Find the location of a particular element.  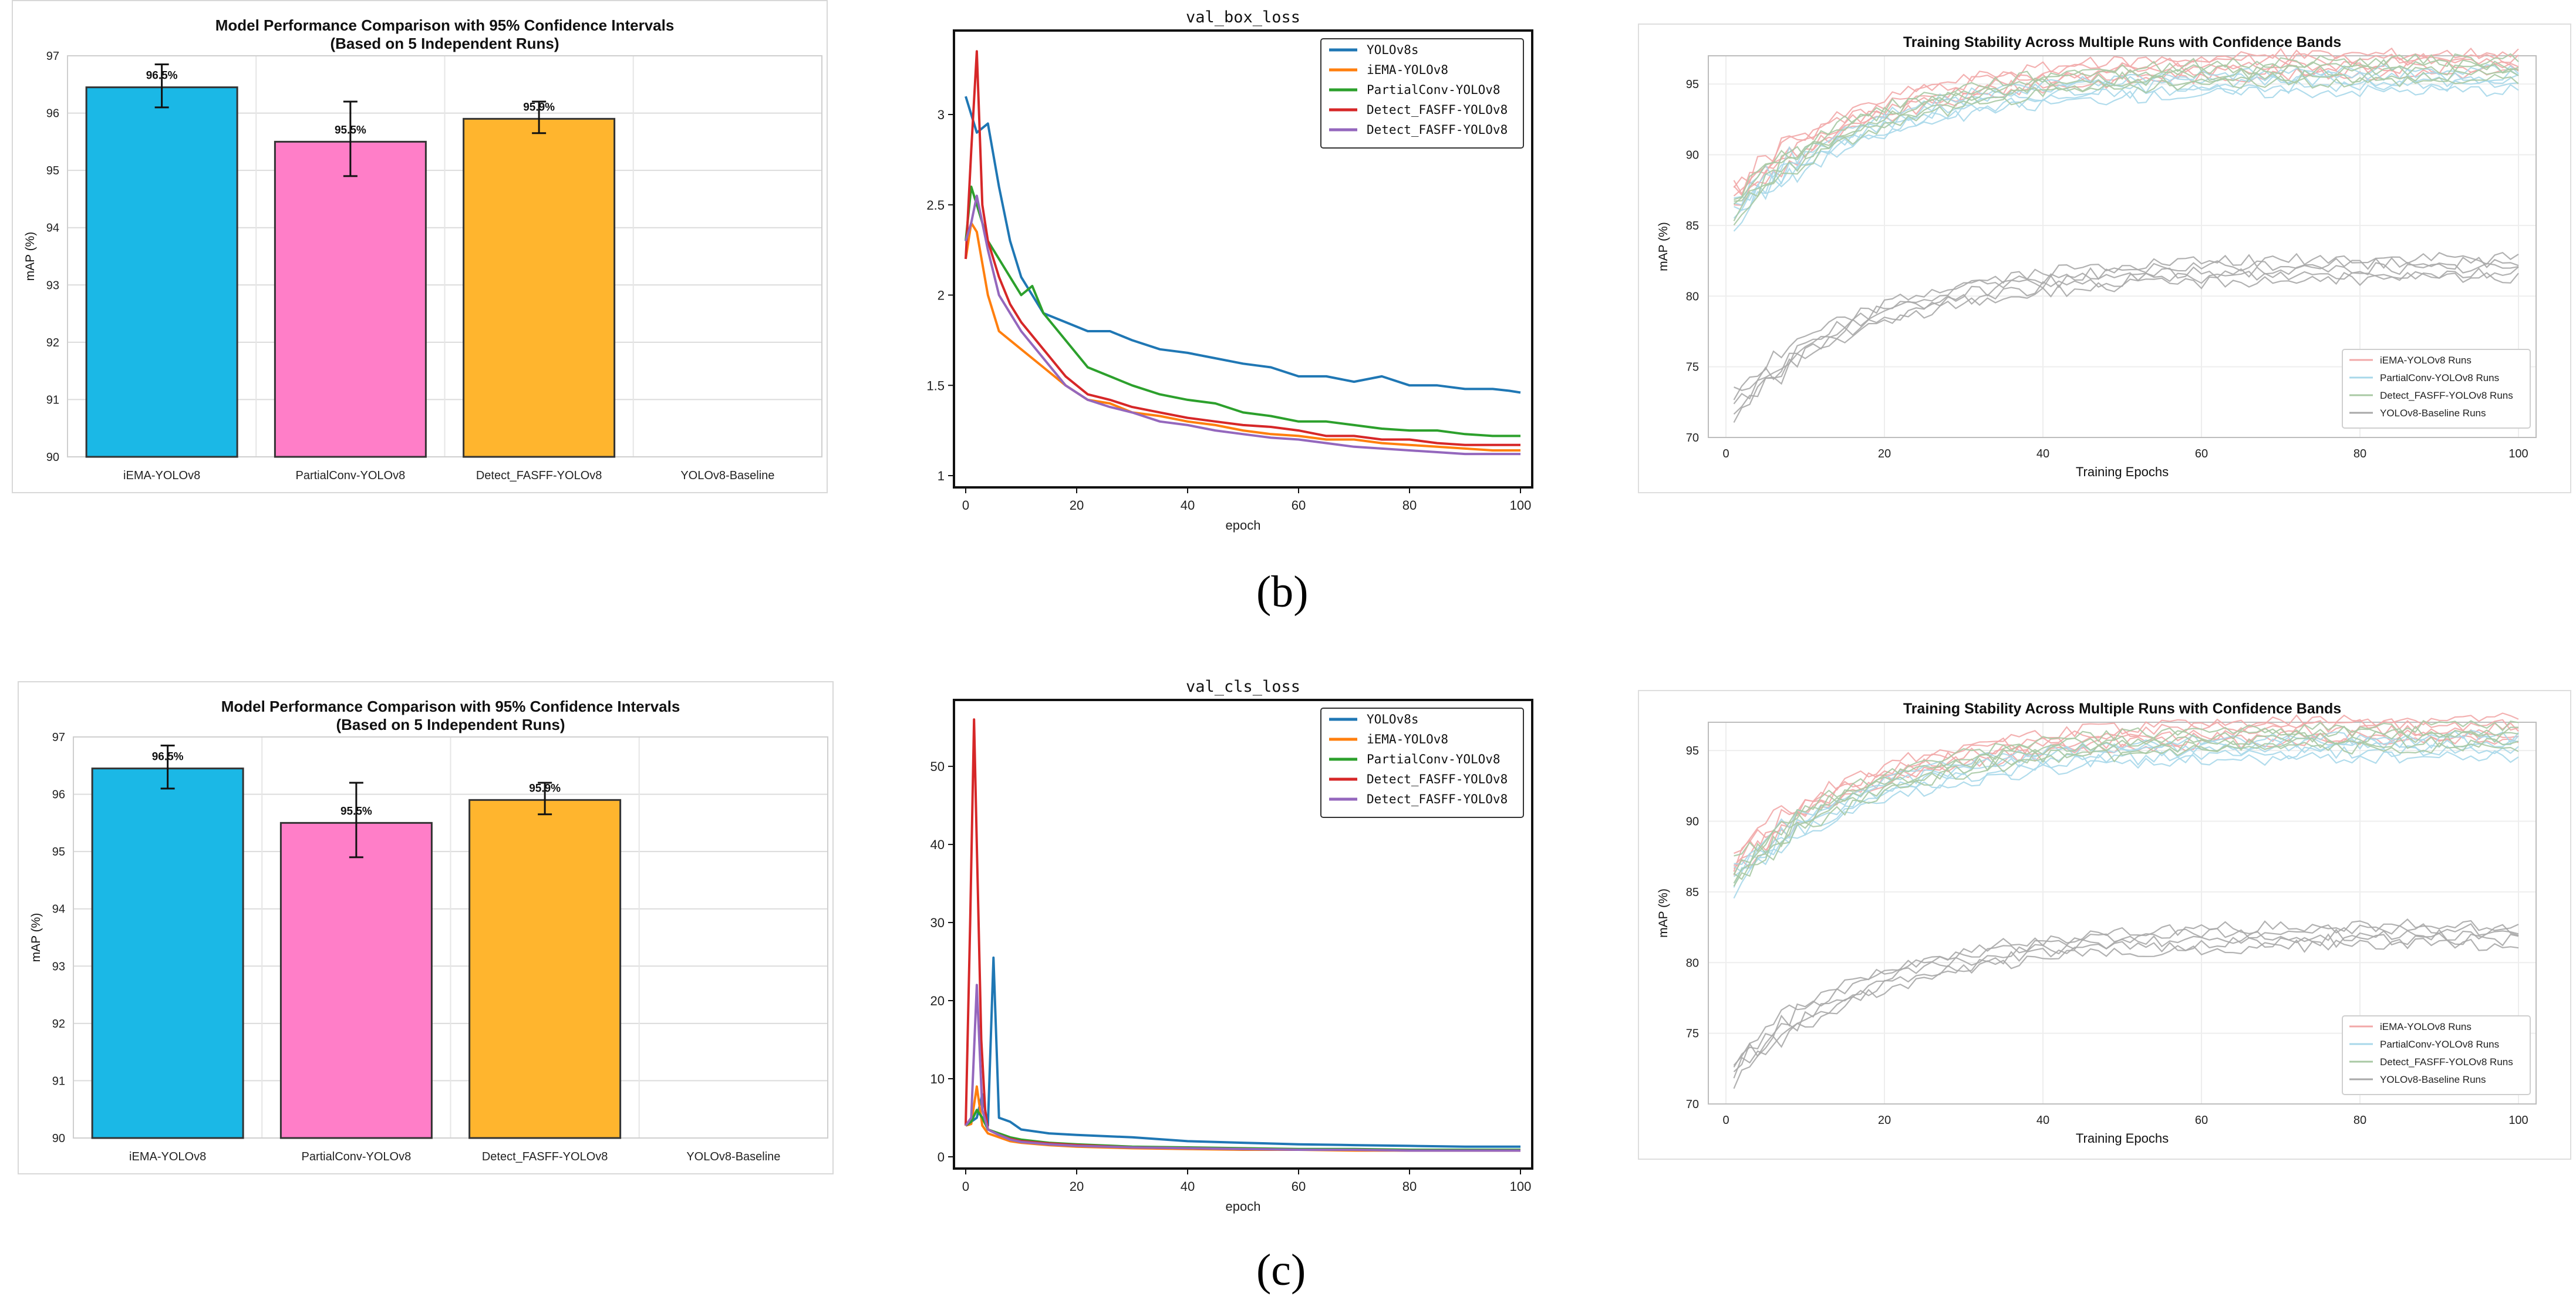

y-tick-label: 1 is located at coordinates (941, 476).